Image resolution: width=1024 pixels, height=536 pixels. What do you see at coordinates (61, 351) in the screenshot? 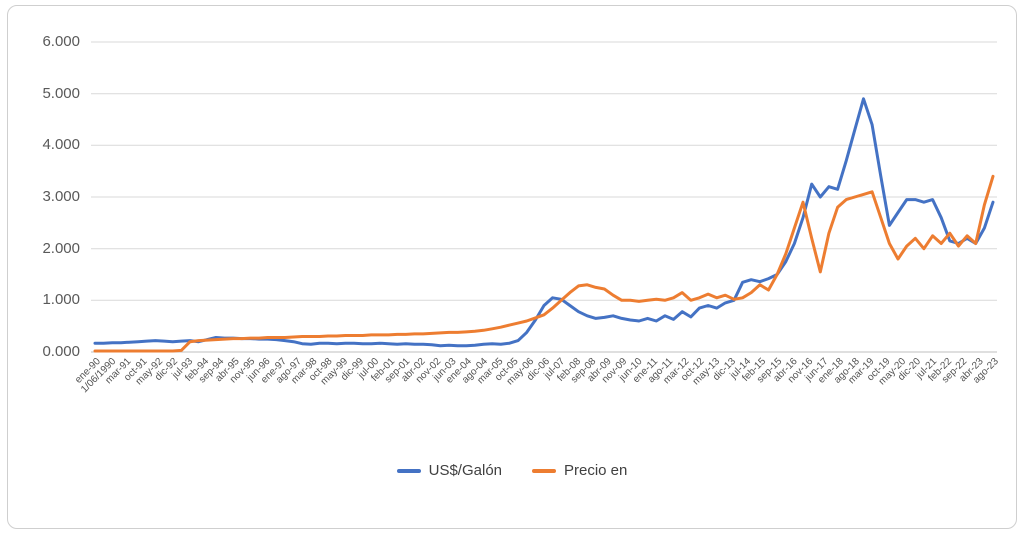
I see `y-axis-label: 0.000` at bounding box center [61, 351].